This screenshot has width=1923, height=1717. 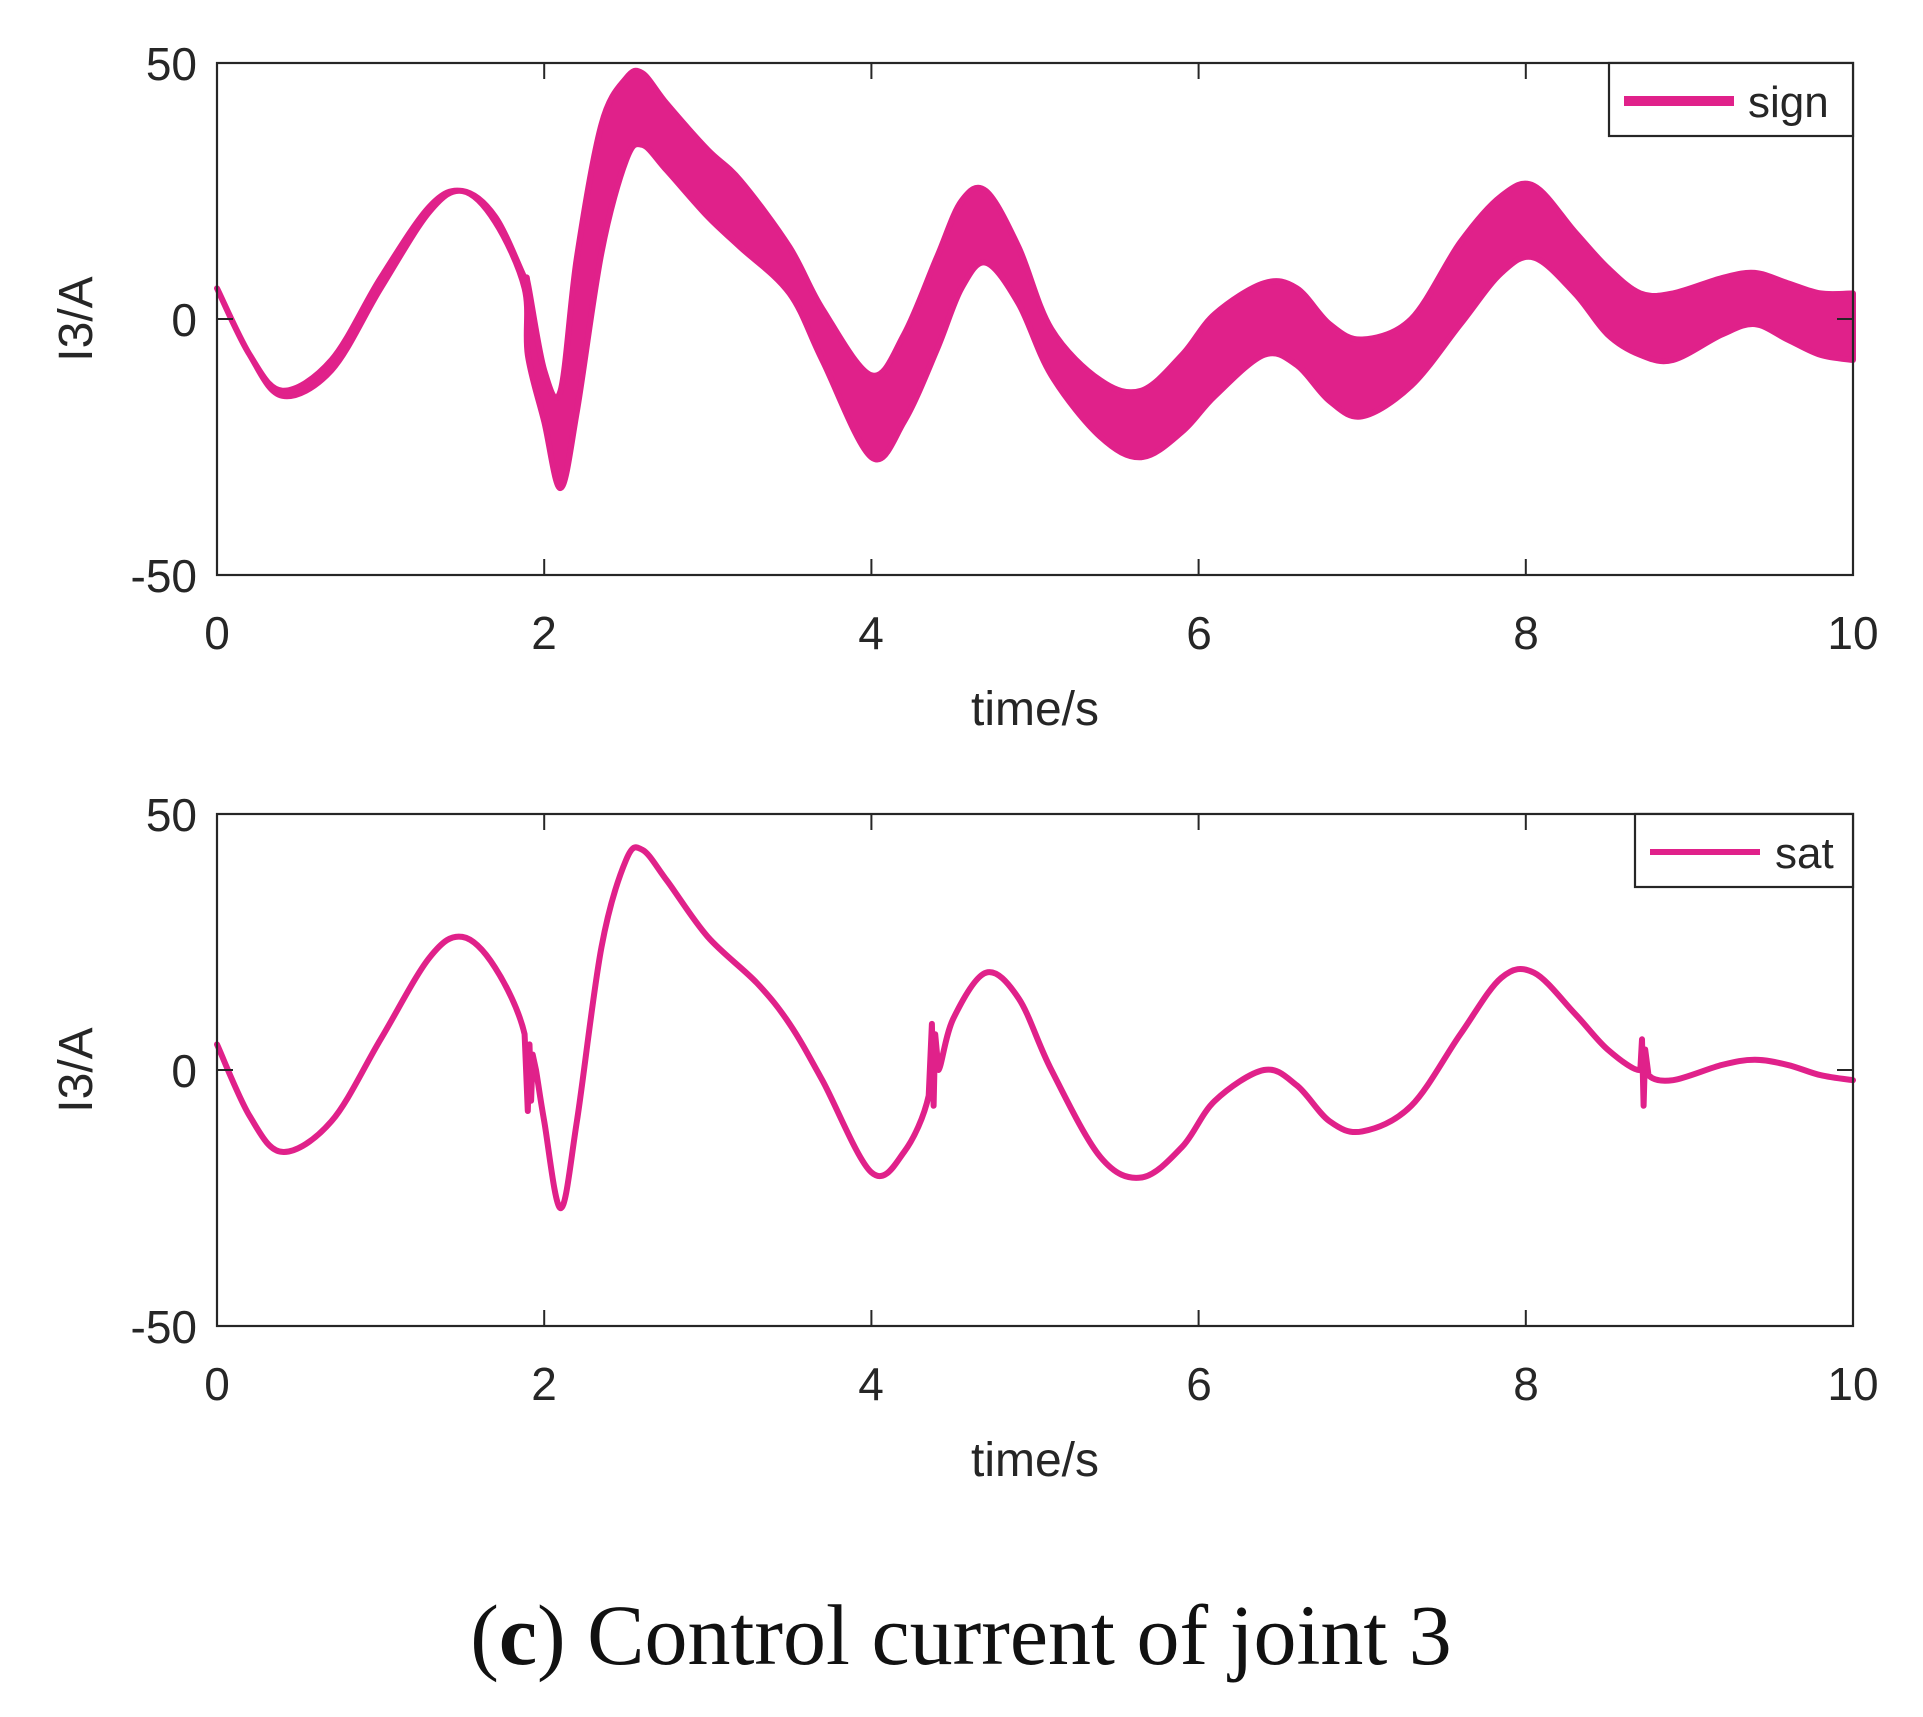 I want to click on caption-text: ) Control current of joint 3, so click(x=994, y=1635).